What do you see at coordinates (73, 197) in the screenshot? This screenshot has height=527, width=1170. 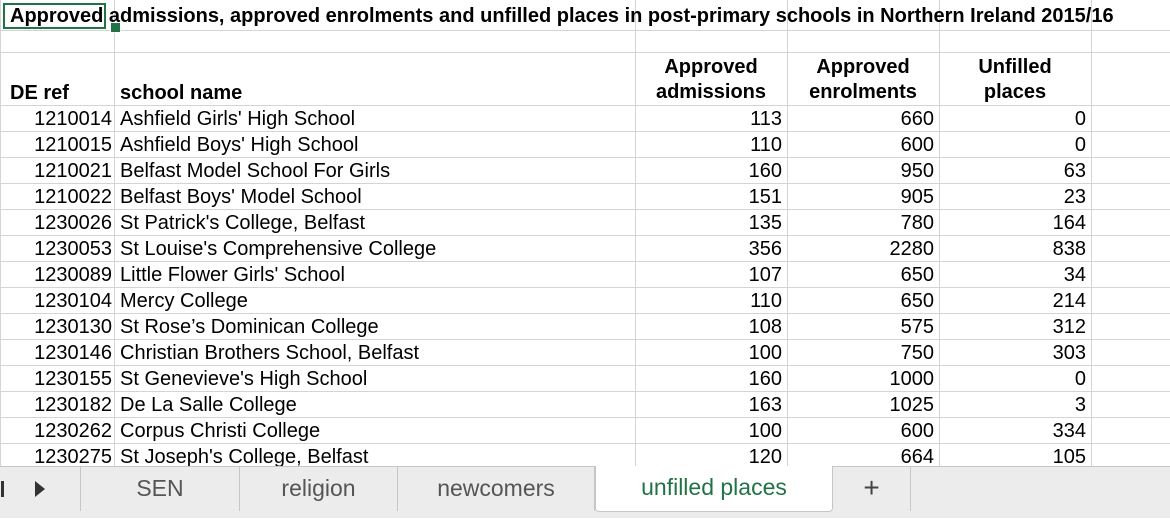 I see `cell-de-ref: 1210022` at bounding box center [73, 197].